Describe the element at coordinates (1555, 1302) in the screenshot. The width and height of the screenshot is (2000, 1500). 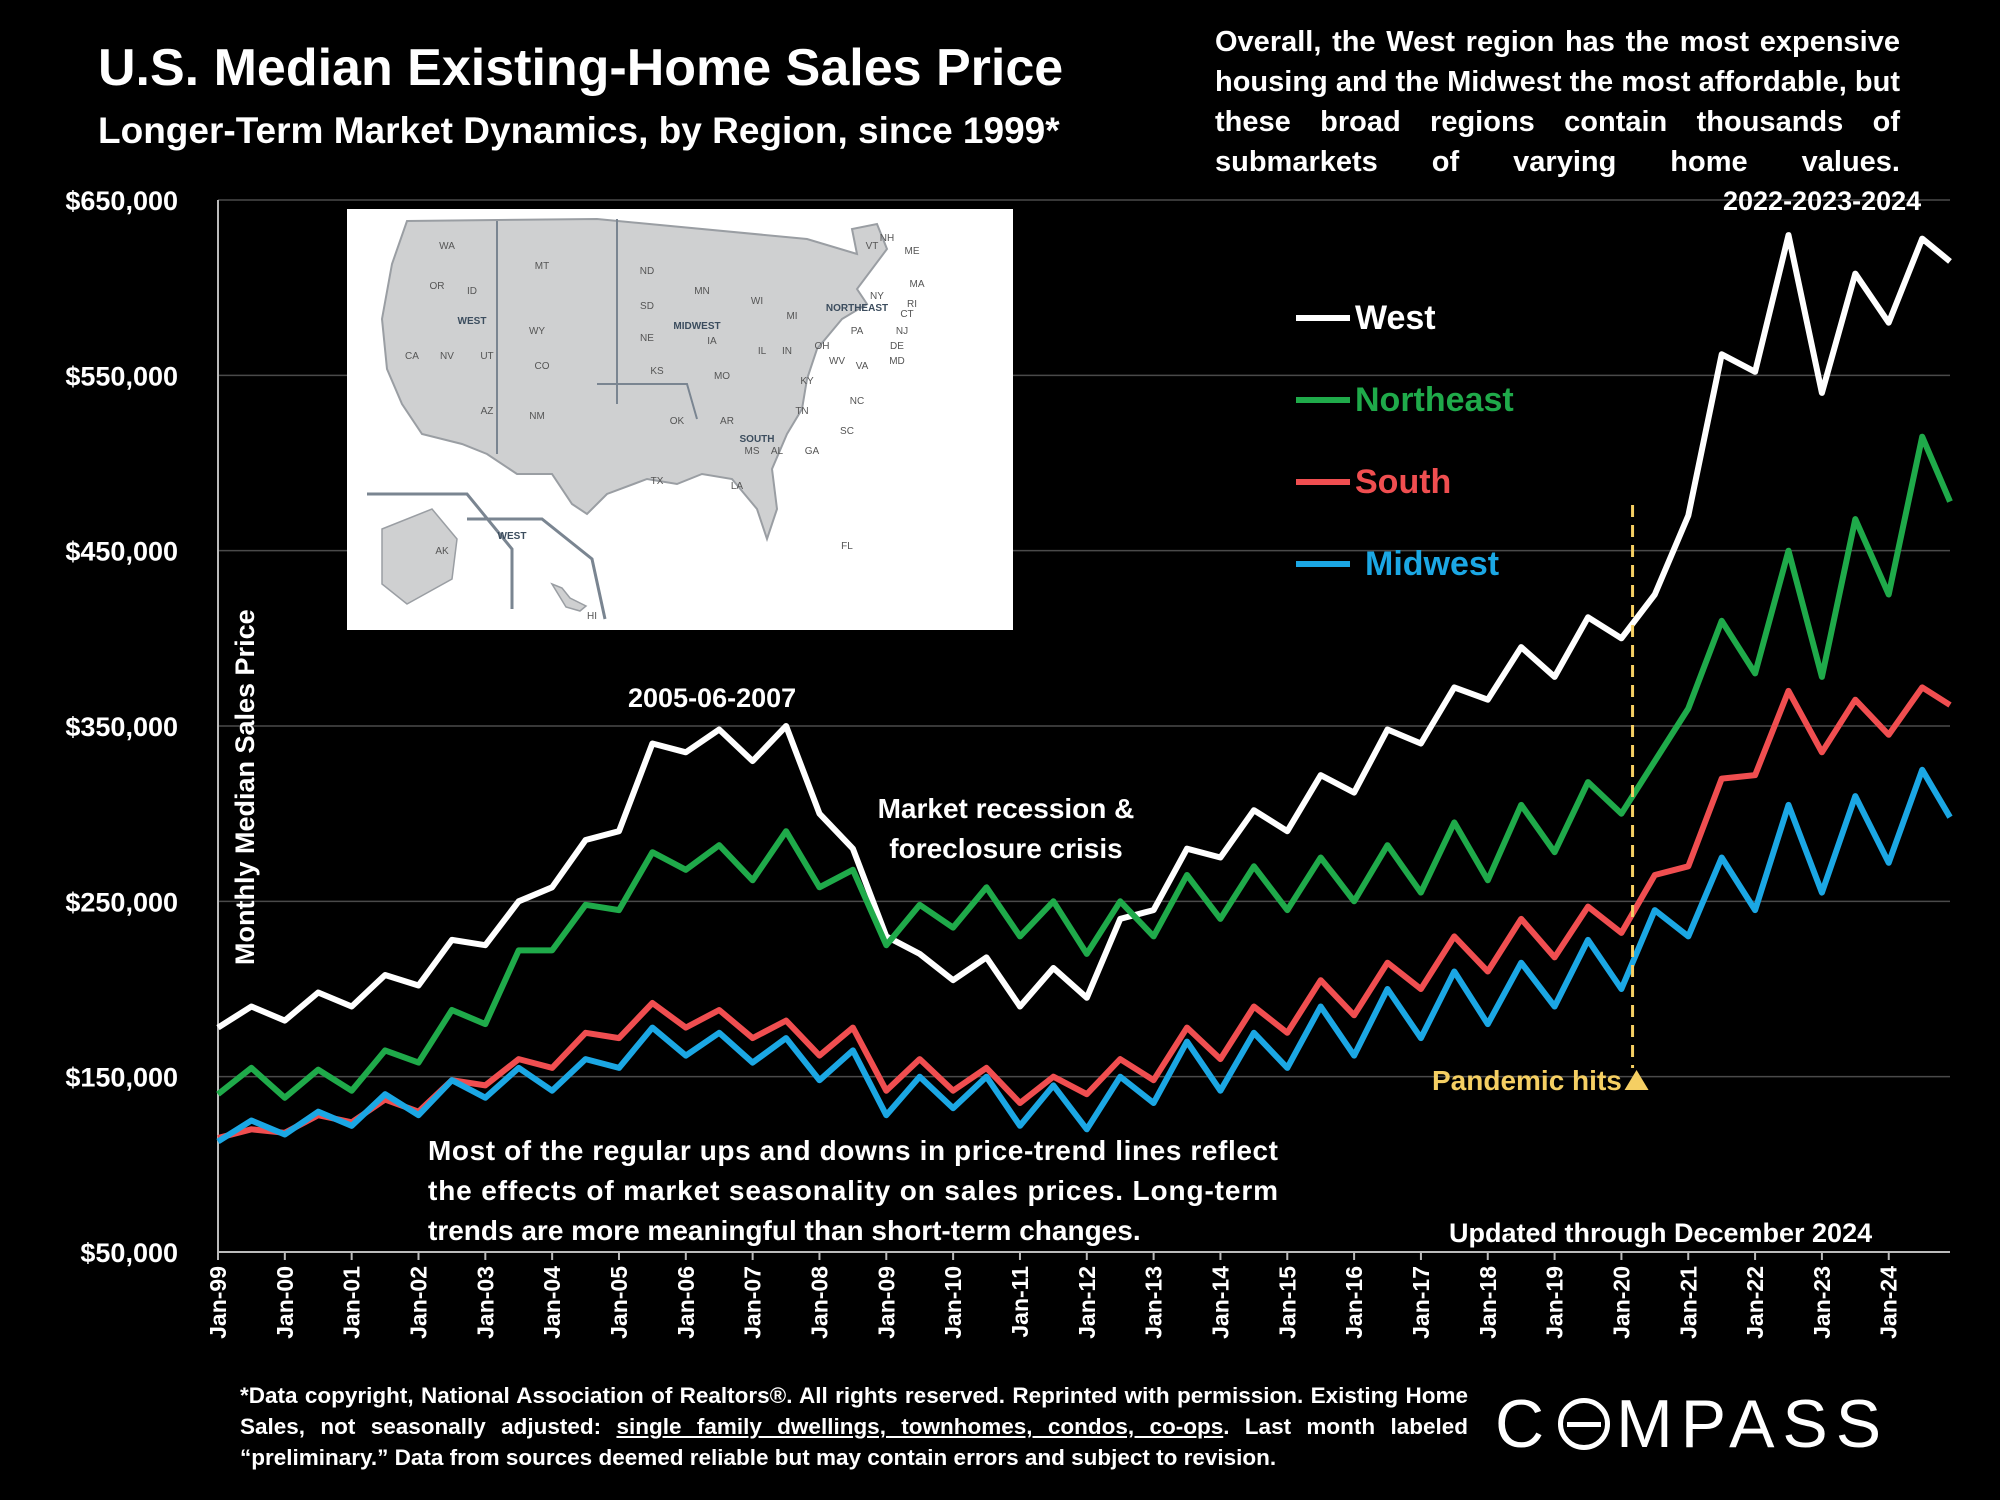
I see `x-tick-label: Jan-19` at that location.